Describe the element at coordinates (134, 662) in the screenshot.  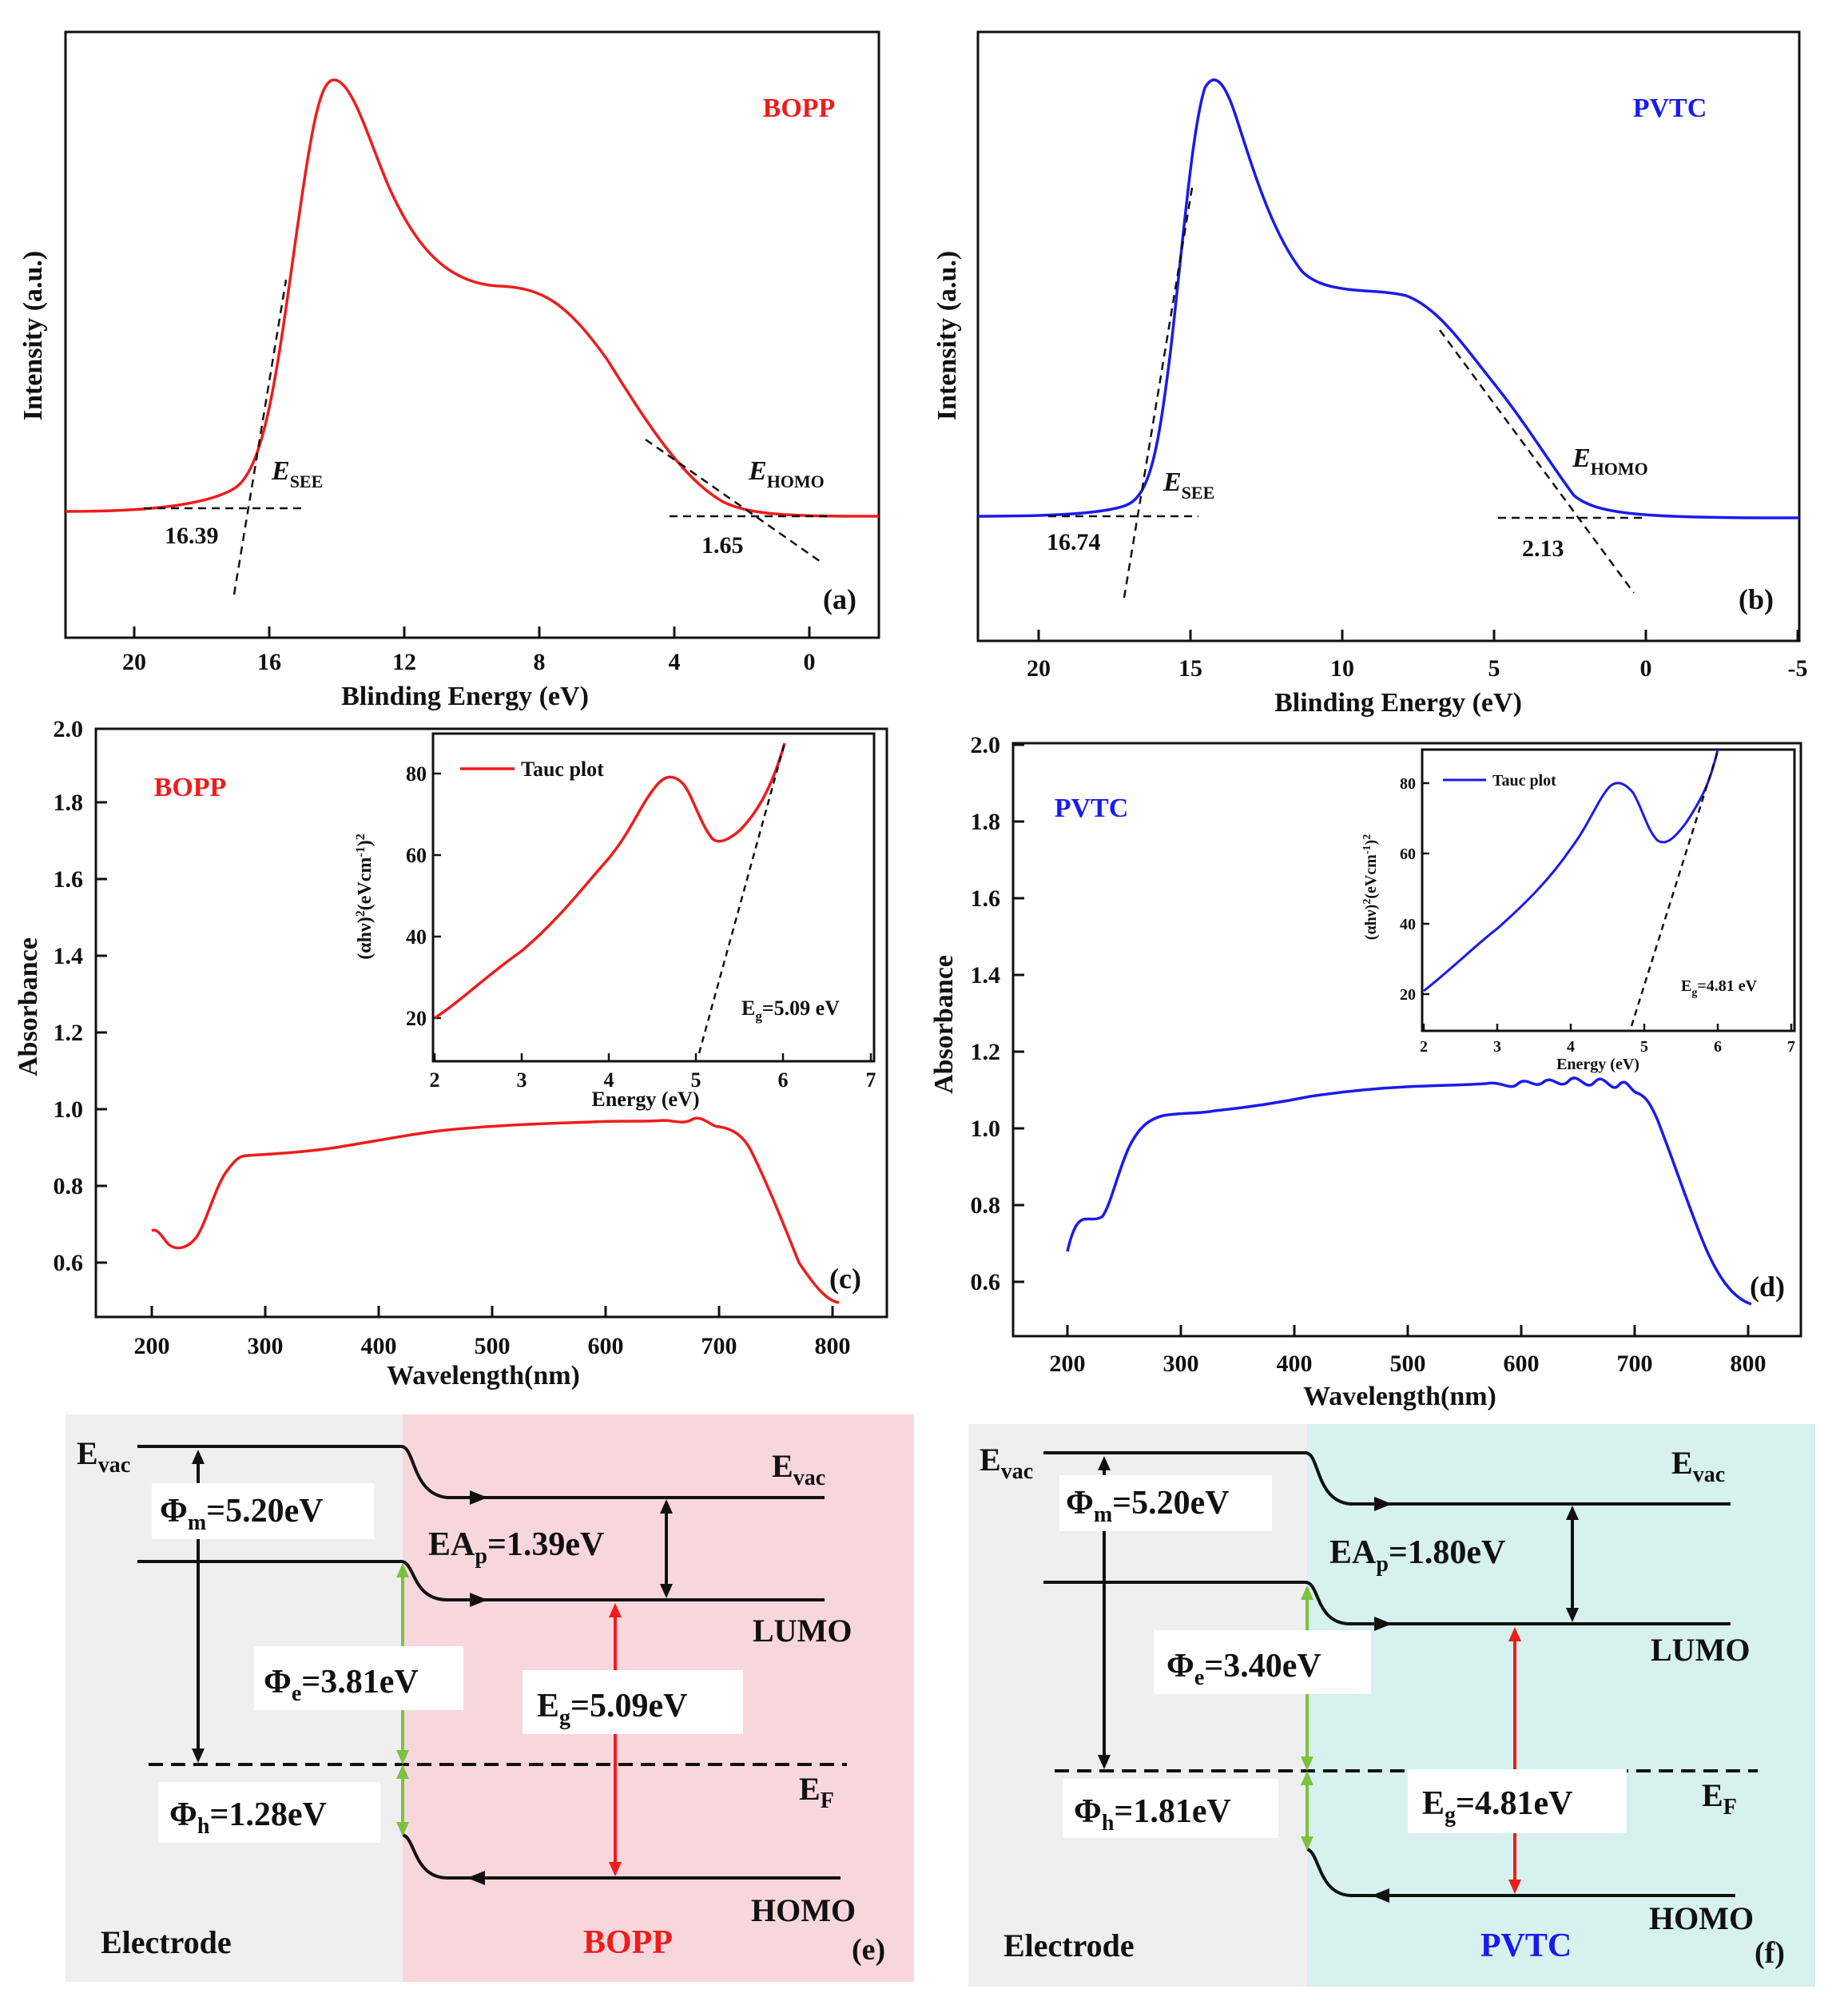
I see `x-tick-label: 20` at that location.